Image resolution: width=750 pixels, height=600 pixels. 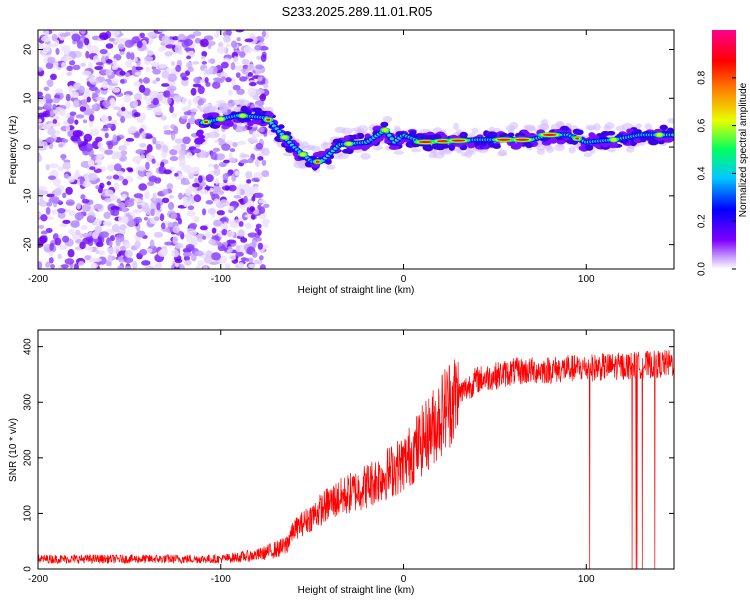 What do you see at coordinates (389, 135) in the screenshot?
I see `ridge-core` at bounding box center [389, 135].